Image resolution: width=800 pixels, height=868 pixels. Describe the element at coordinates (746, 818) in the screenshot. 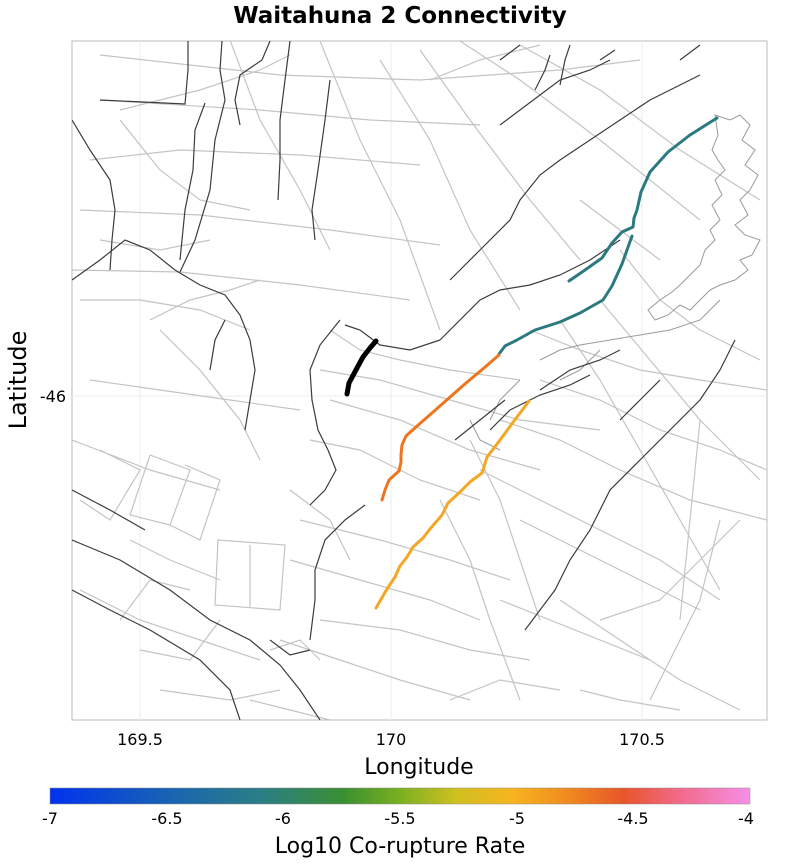

I see `colorbar-tick-label: -4` at that location.